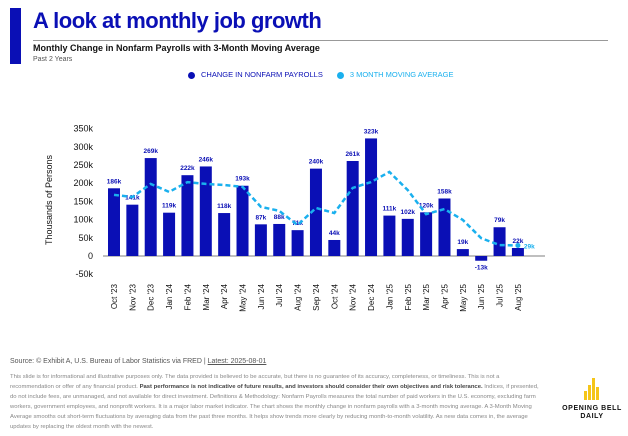 This screenshot has height=436, width=628. What do you see at coordinates (279, 217) in the screenshot?
I see `bar-data-label: 88k` at bounding box center [279, 217].